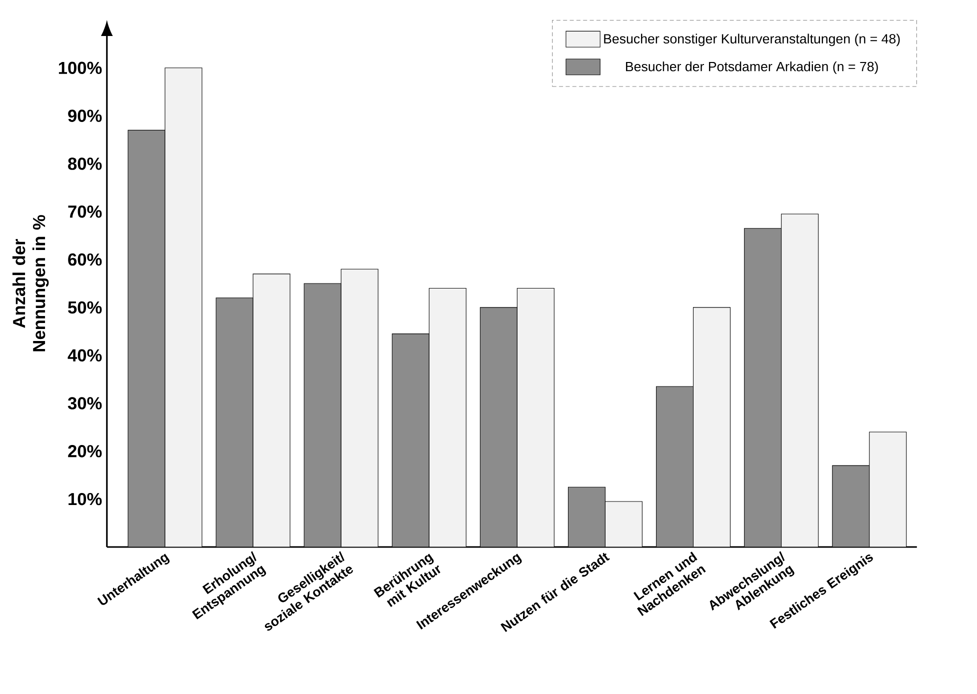 The width and height of the screenshot is (977, 694). I want to click on y-tick-label: 10%, so click(85, 499).